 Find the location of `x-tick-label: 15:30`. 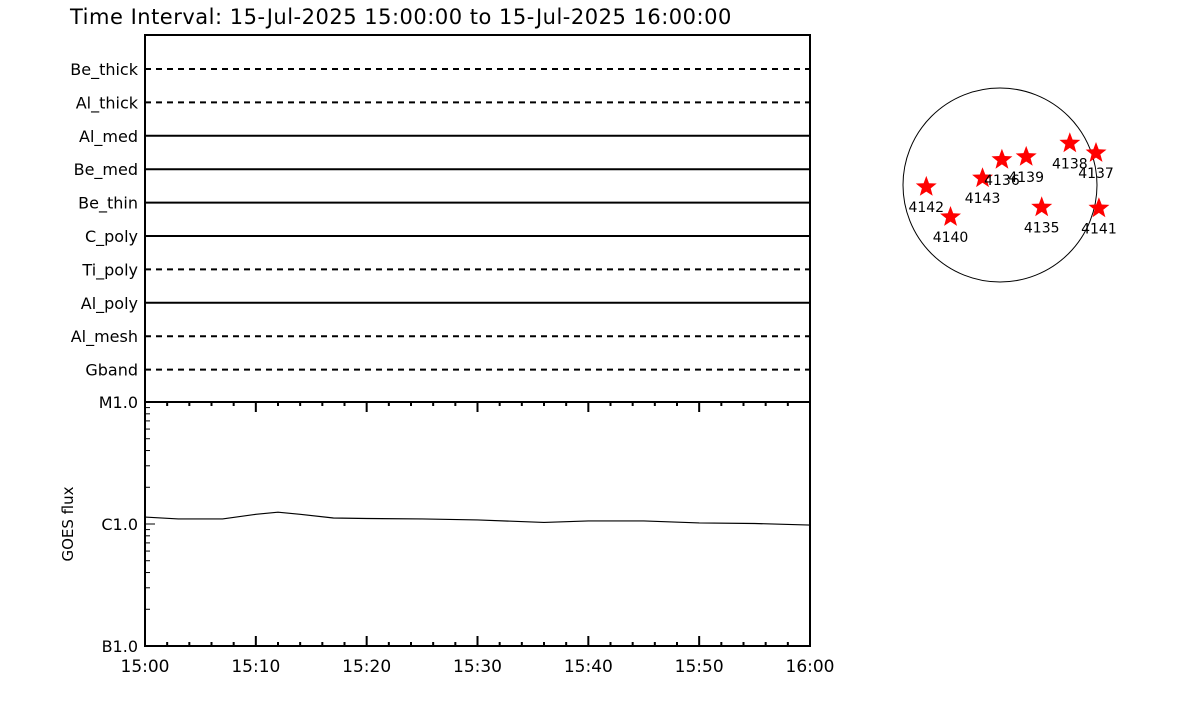

x-tick-label: 15:30 is located at coordinates (477, 667).